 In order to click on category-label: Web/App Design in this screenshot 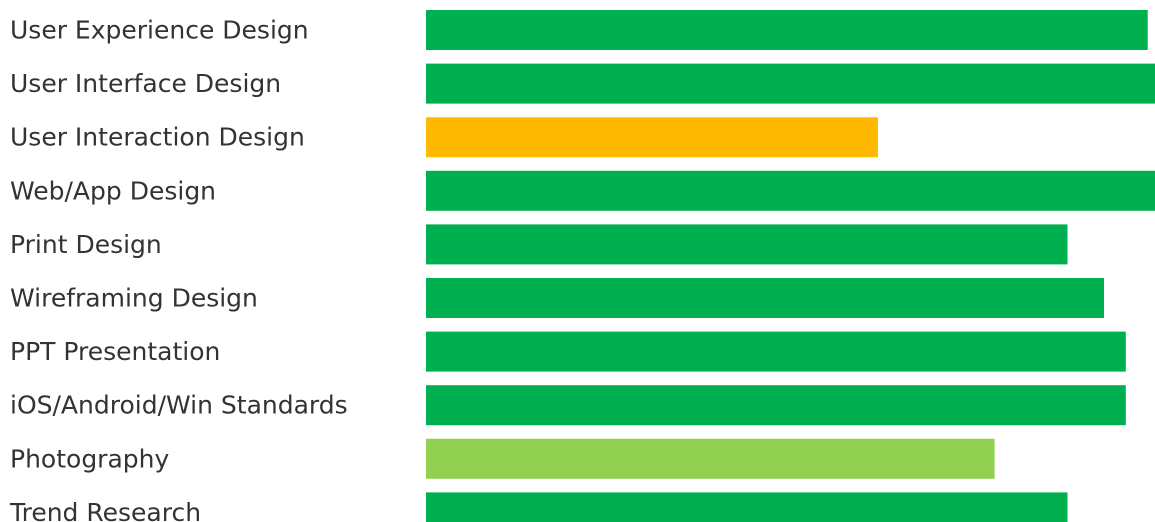, I will do `click(113, 190)`.